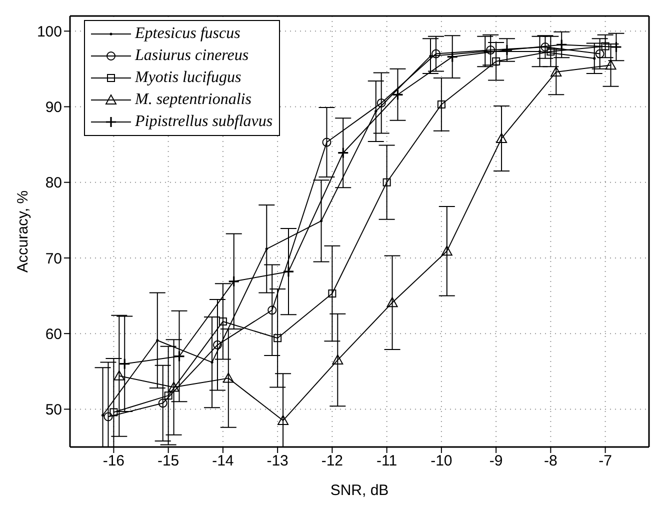  Describe the element at coordinates (204, 122) in the screenshot. I see `legend-label: Pipistrellus subflavus` at that location.